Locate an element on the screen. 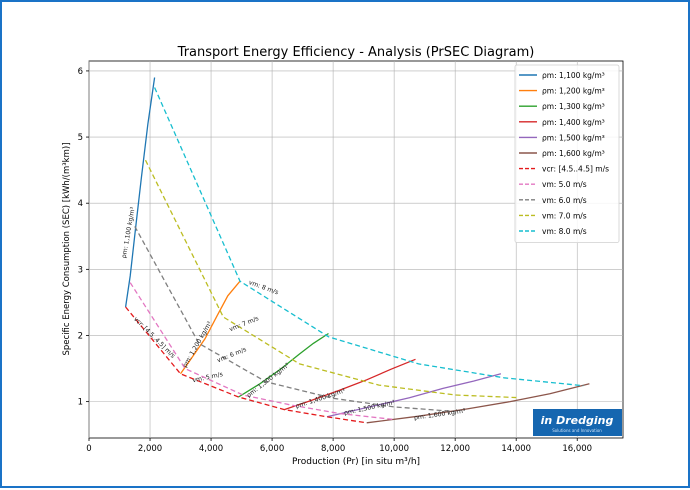 The width and height of the screenshot is (690, 490). legend-box is located at coordinates (567, 154).